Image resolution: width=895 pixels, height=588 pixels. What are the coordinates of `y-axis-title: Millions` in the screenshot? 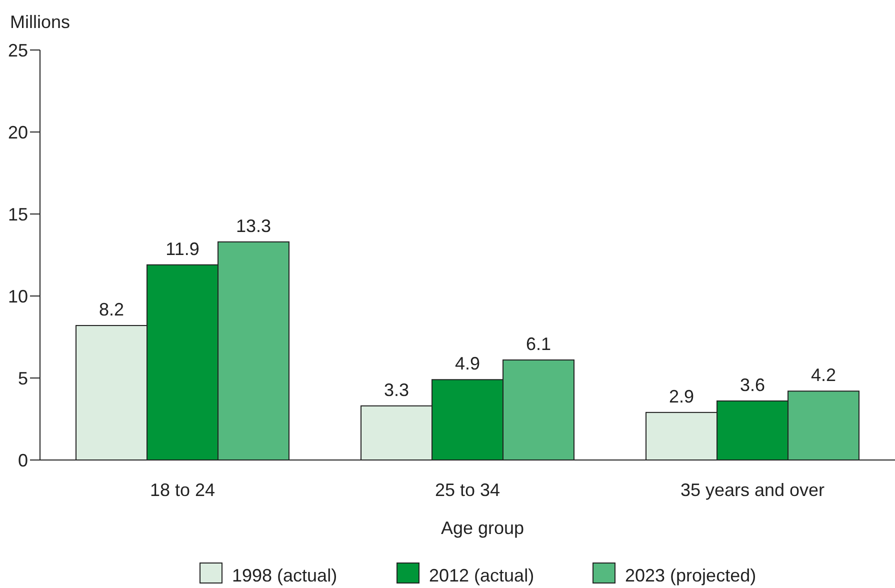 It's located at (40, 22).